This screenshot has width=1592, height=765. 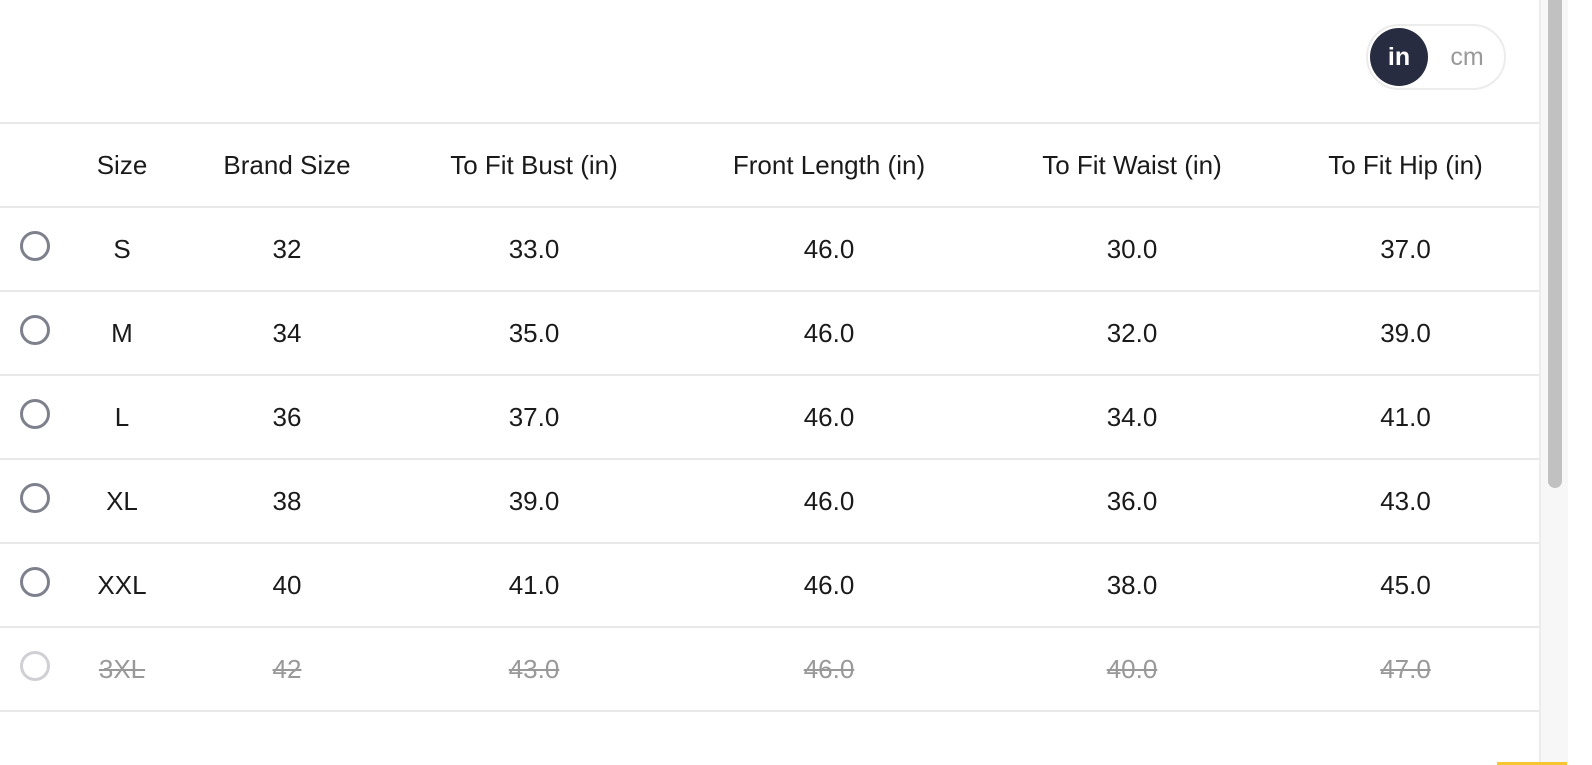 I want to click on size-row: XXL 40 41.0 46.0 38.0 45.0, so click(x=769, y=584).